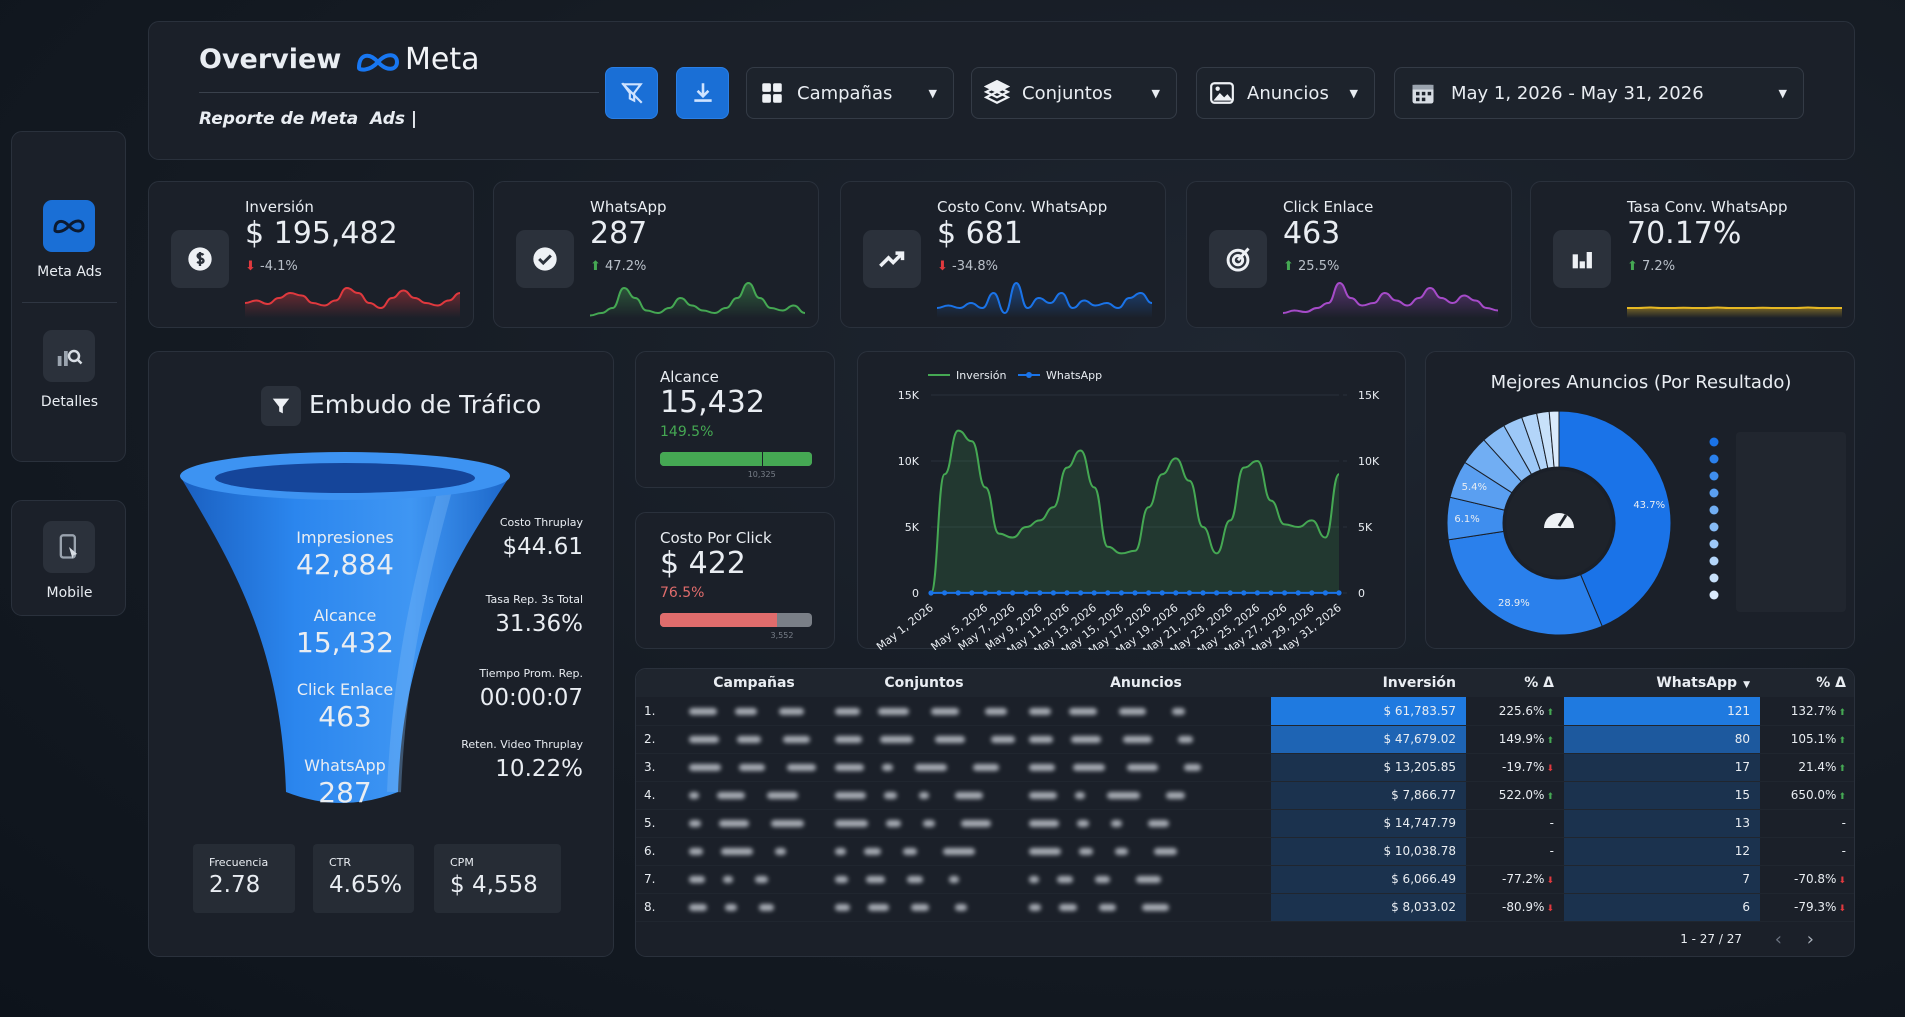 This screenshot has height=1017, width=1905. I want to click on table-row: 2. $ 47,679.02 149.9% ⬆ 80 105.1% ⬆, so click(1245, 739).